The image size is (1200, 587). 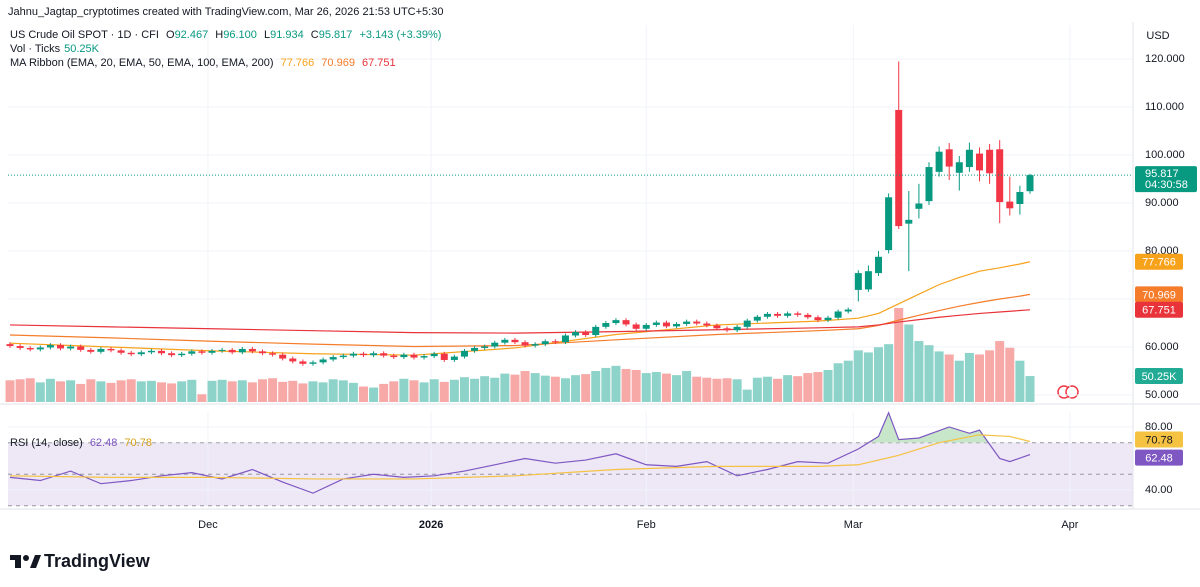 I want to click on ema-badge: 70.969, so click(x=1159, y=295).